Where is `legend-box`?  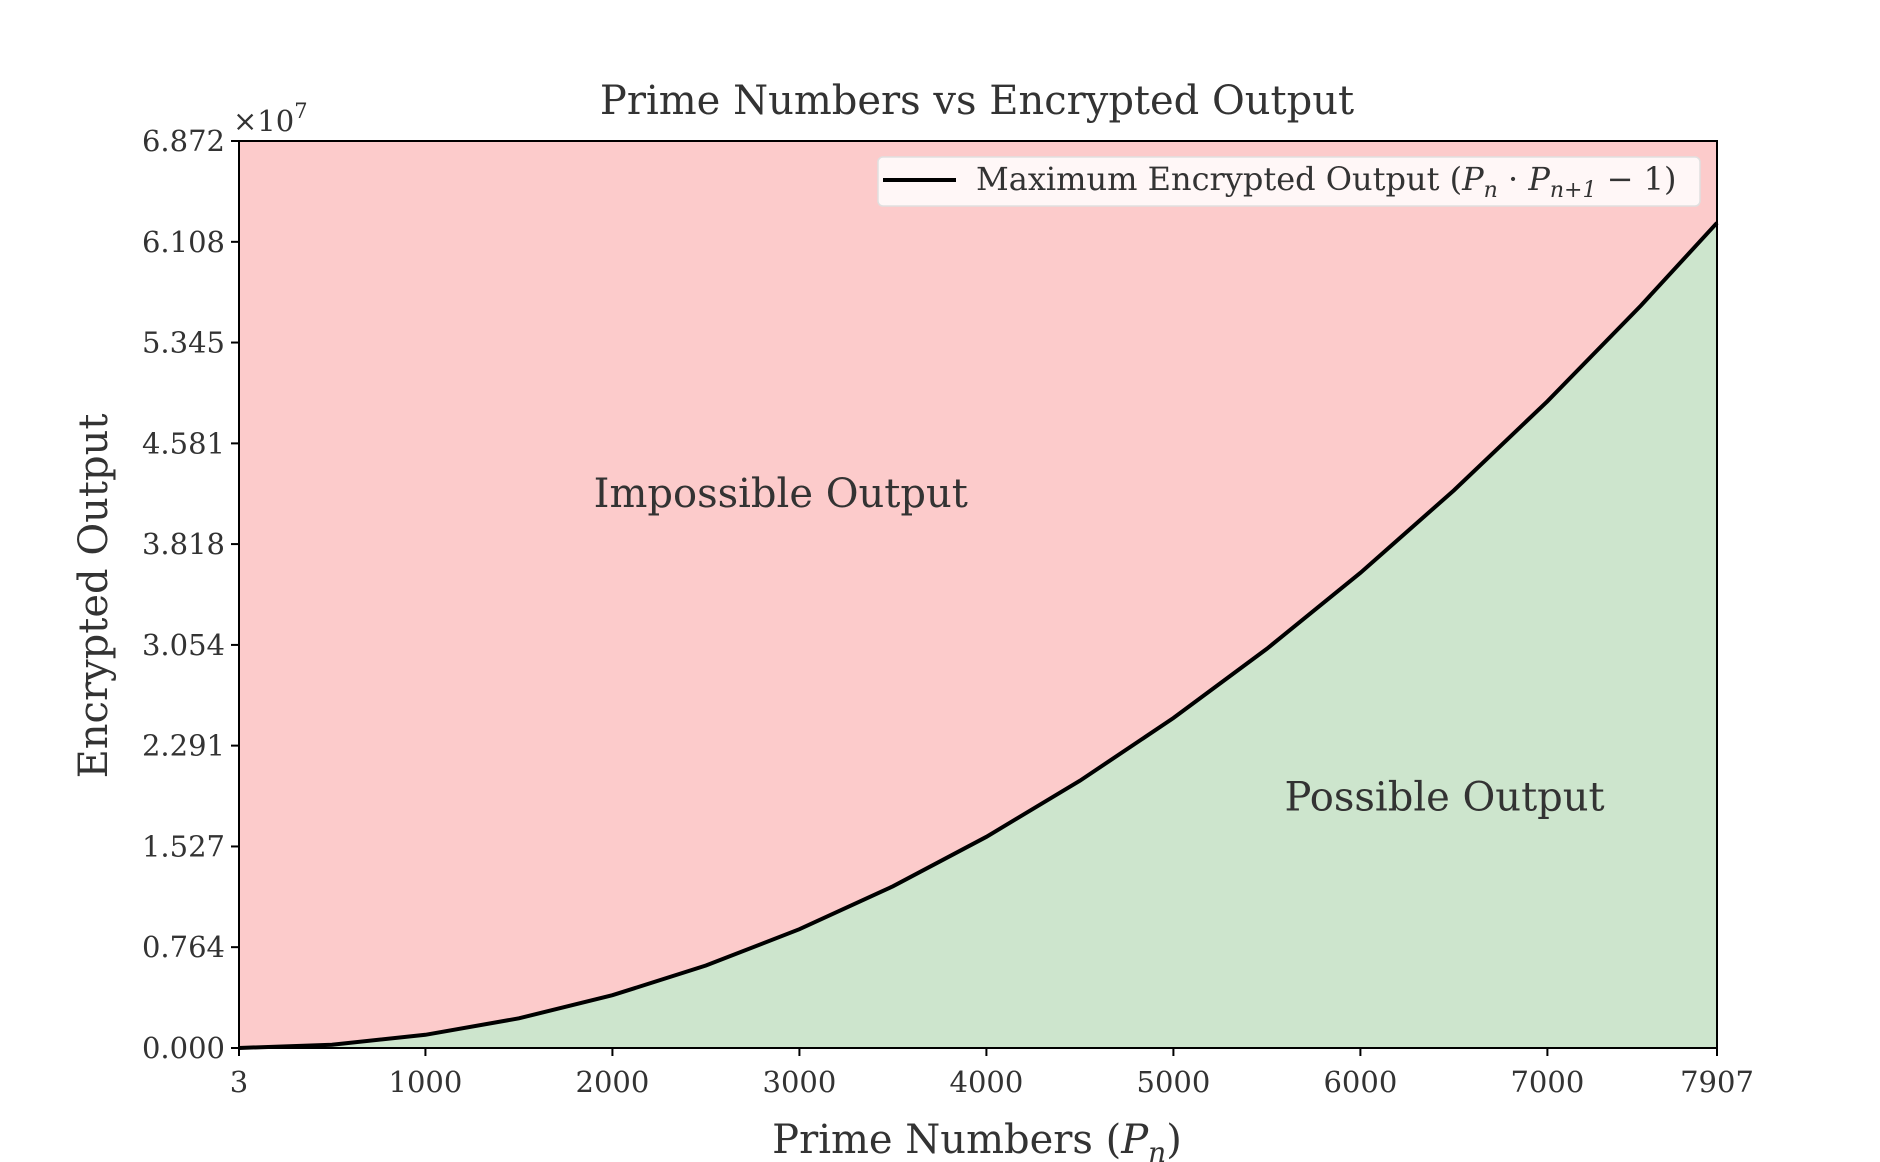 legend-box is located at coordinates (1289, 181).